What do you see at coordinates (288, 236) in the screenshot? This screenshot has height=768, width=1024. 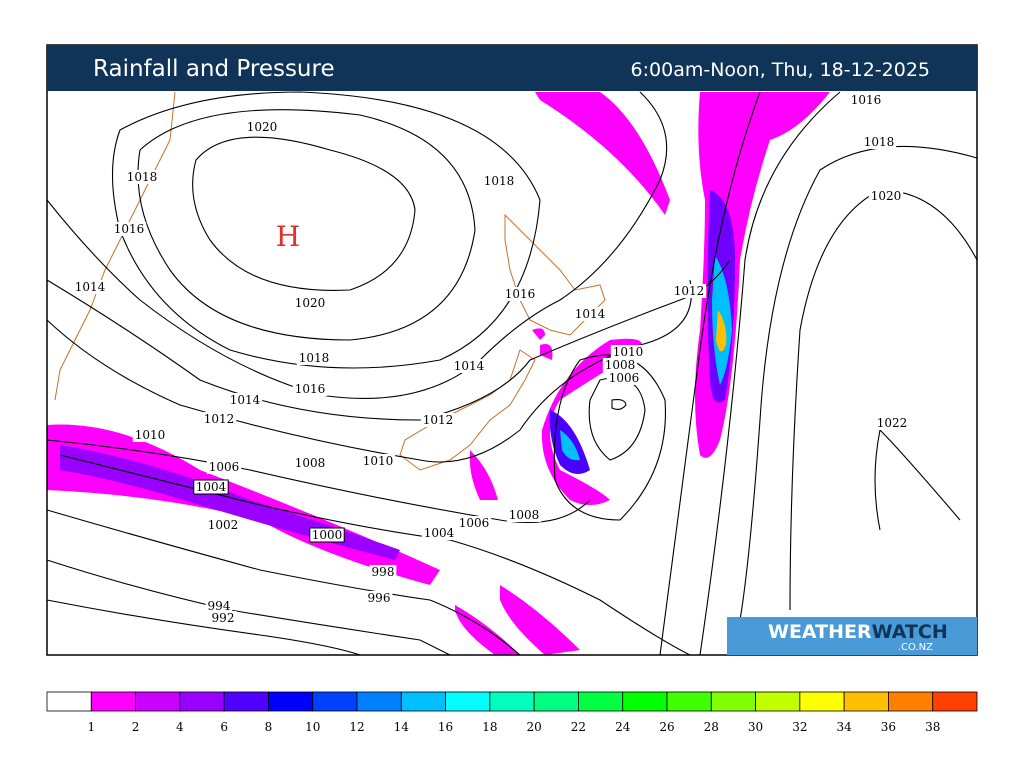 I see `high-pressure-label: H` at bounding box center [288, 236].